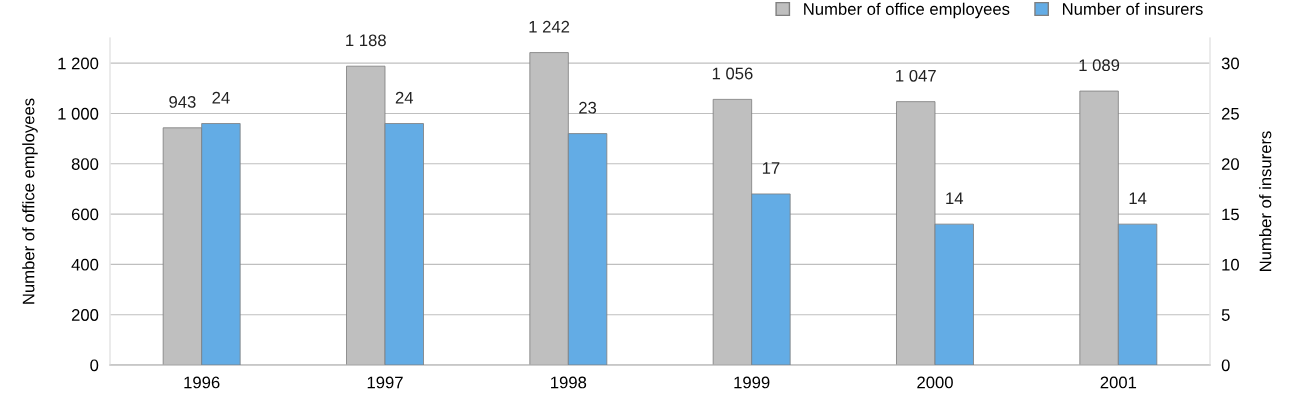  I want to click on x-tick-label: 1996, so click(202, 382).